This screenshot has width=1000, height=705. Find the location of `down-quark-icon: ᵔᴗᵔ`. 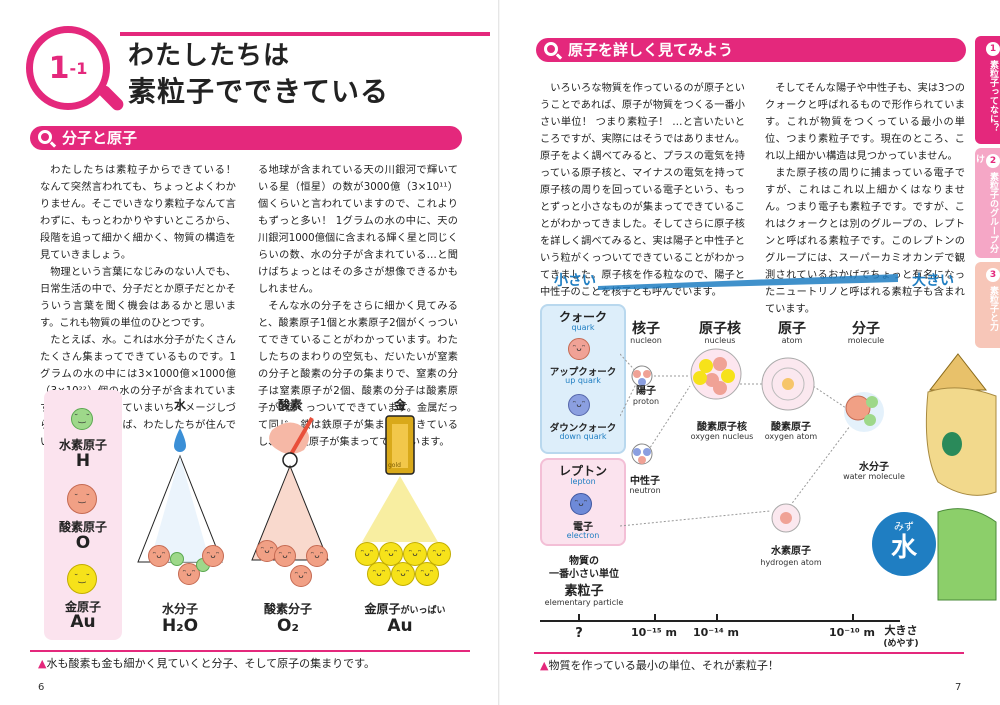

down-quark-icon: ᵔᴗᵔ is located at coordinates (579, 405).